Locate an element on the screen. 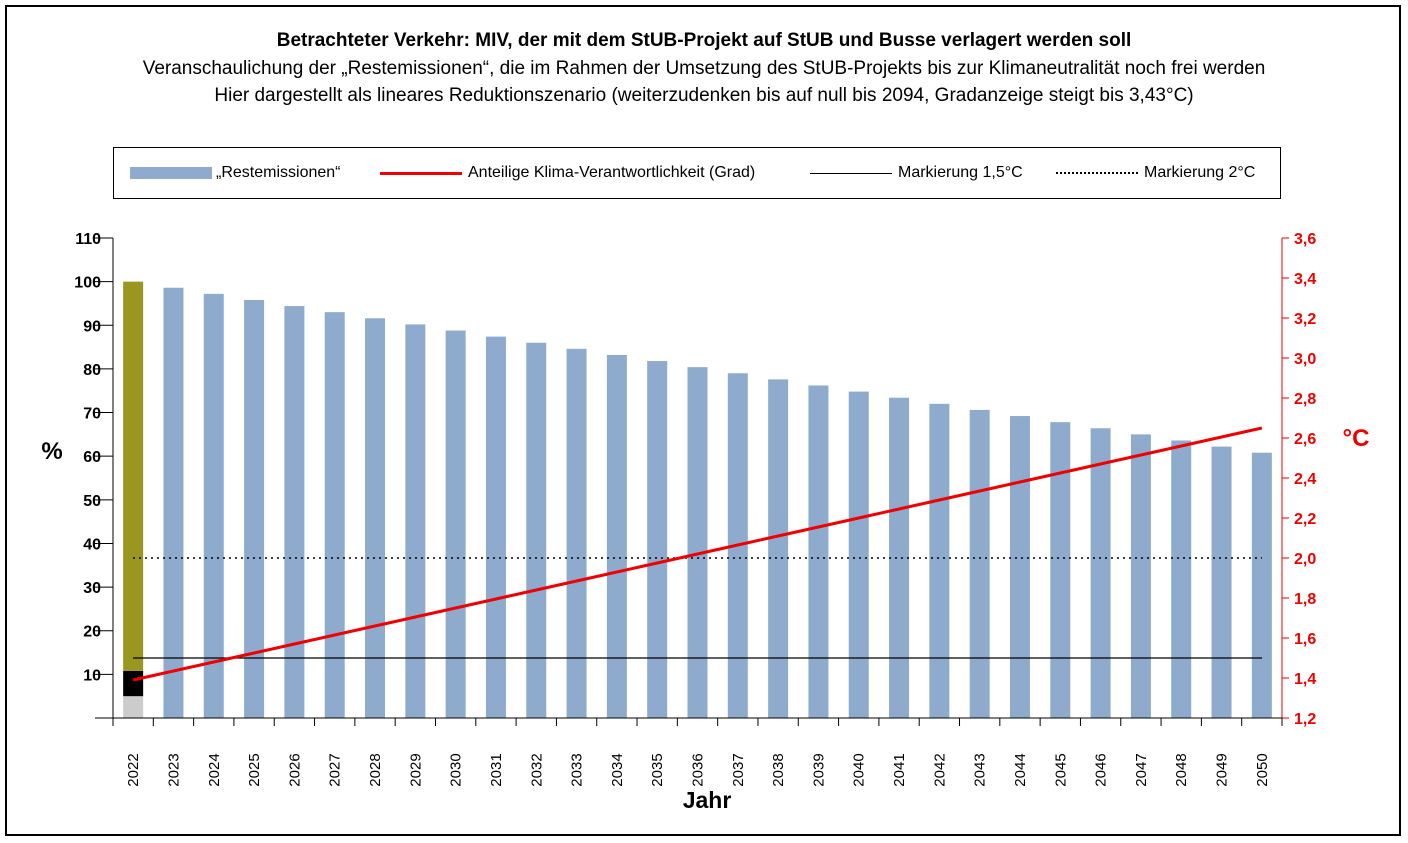 The height and width of the screenshot is (843, 1408). x-tick-label: 2048 is located at coordinates (1181, 769).